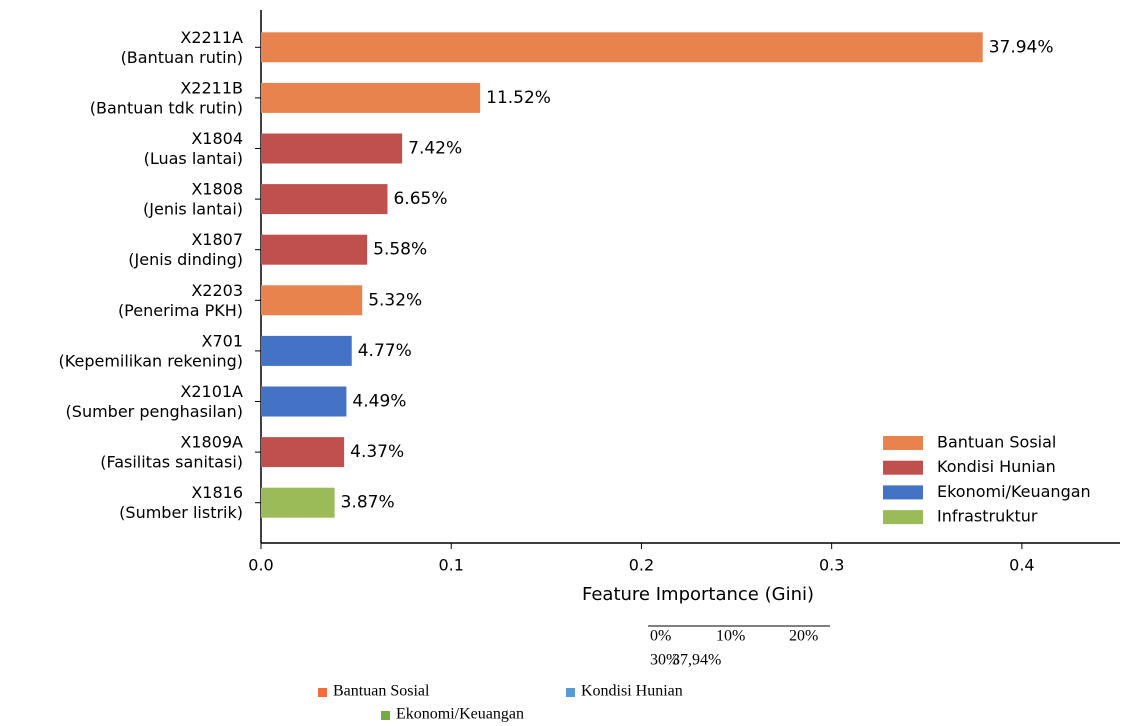 The height and width of the screenshot is (726, 1131). I want to click on y-tick-label: (Jenis lantai), so click(193, 209).